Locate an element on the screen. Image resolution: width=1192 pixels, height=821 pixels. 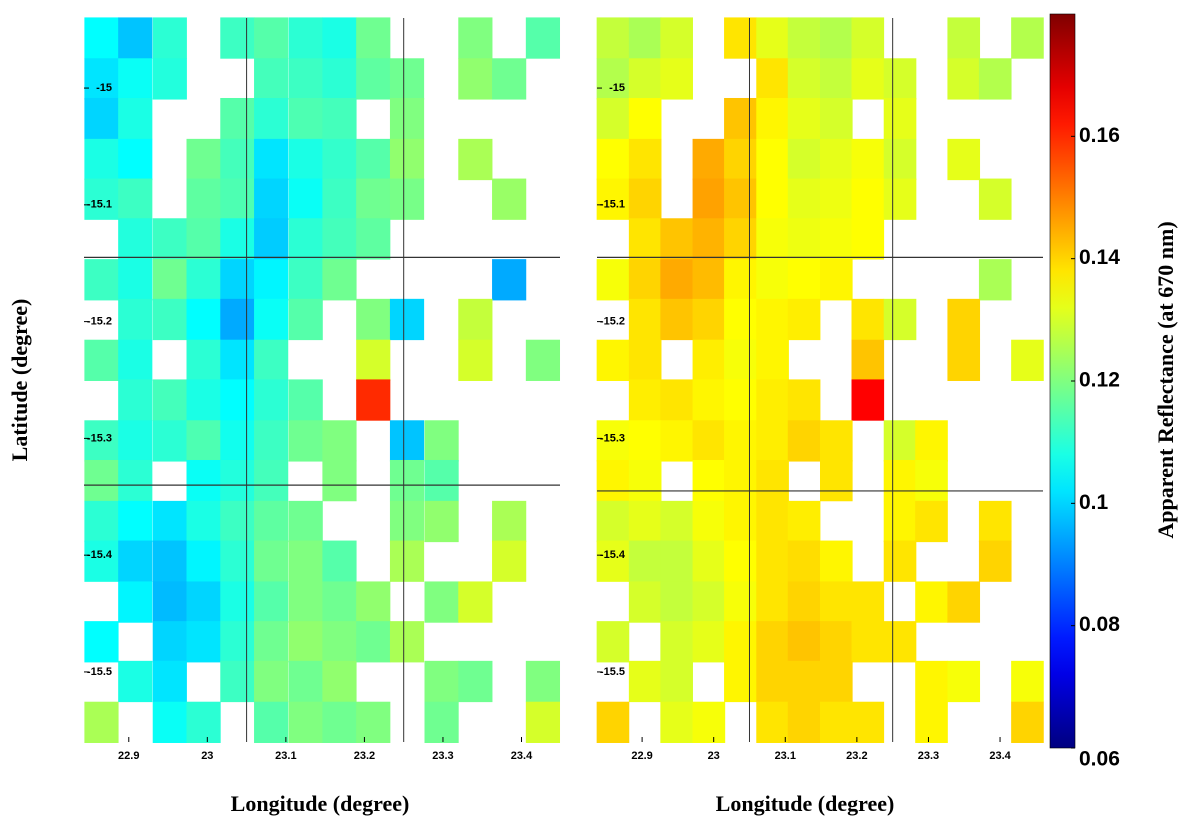
colorbar-tick-label: 0.14 is located at coordinates (1099, 257).